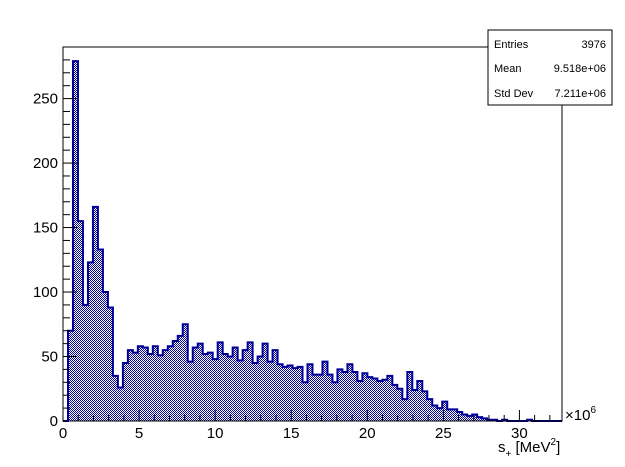 This screenshot has height=467, width=625. I want to click on y-tick-label: 50, so click(49, 357).